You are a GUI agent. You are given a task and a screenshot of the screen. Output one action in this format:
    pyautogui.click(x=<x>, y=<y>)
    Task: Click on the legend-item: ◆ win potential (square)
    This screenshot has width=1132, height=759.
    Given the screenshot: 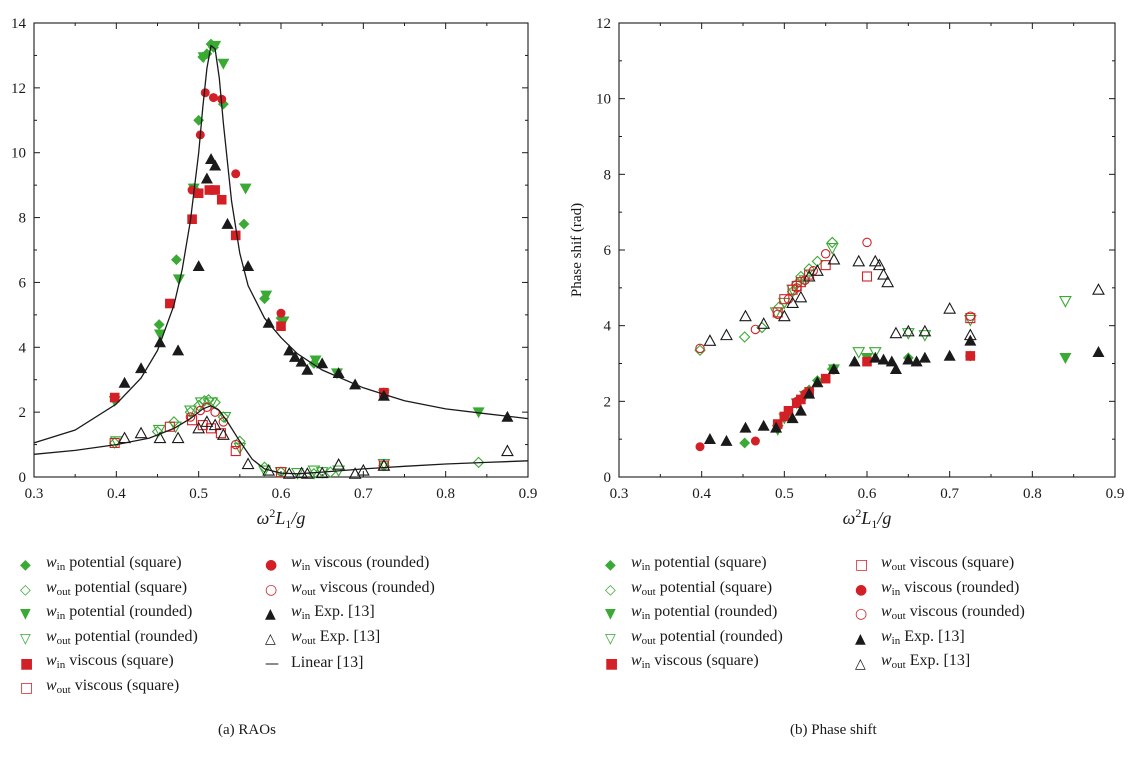 What is the action you would take?
    pyautogui.click(x=109, y=565)
    